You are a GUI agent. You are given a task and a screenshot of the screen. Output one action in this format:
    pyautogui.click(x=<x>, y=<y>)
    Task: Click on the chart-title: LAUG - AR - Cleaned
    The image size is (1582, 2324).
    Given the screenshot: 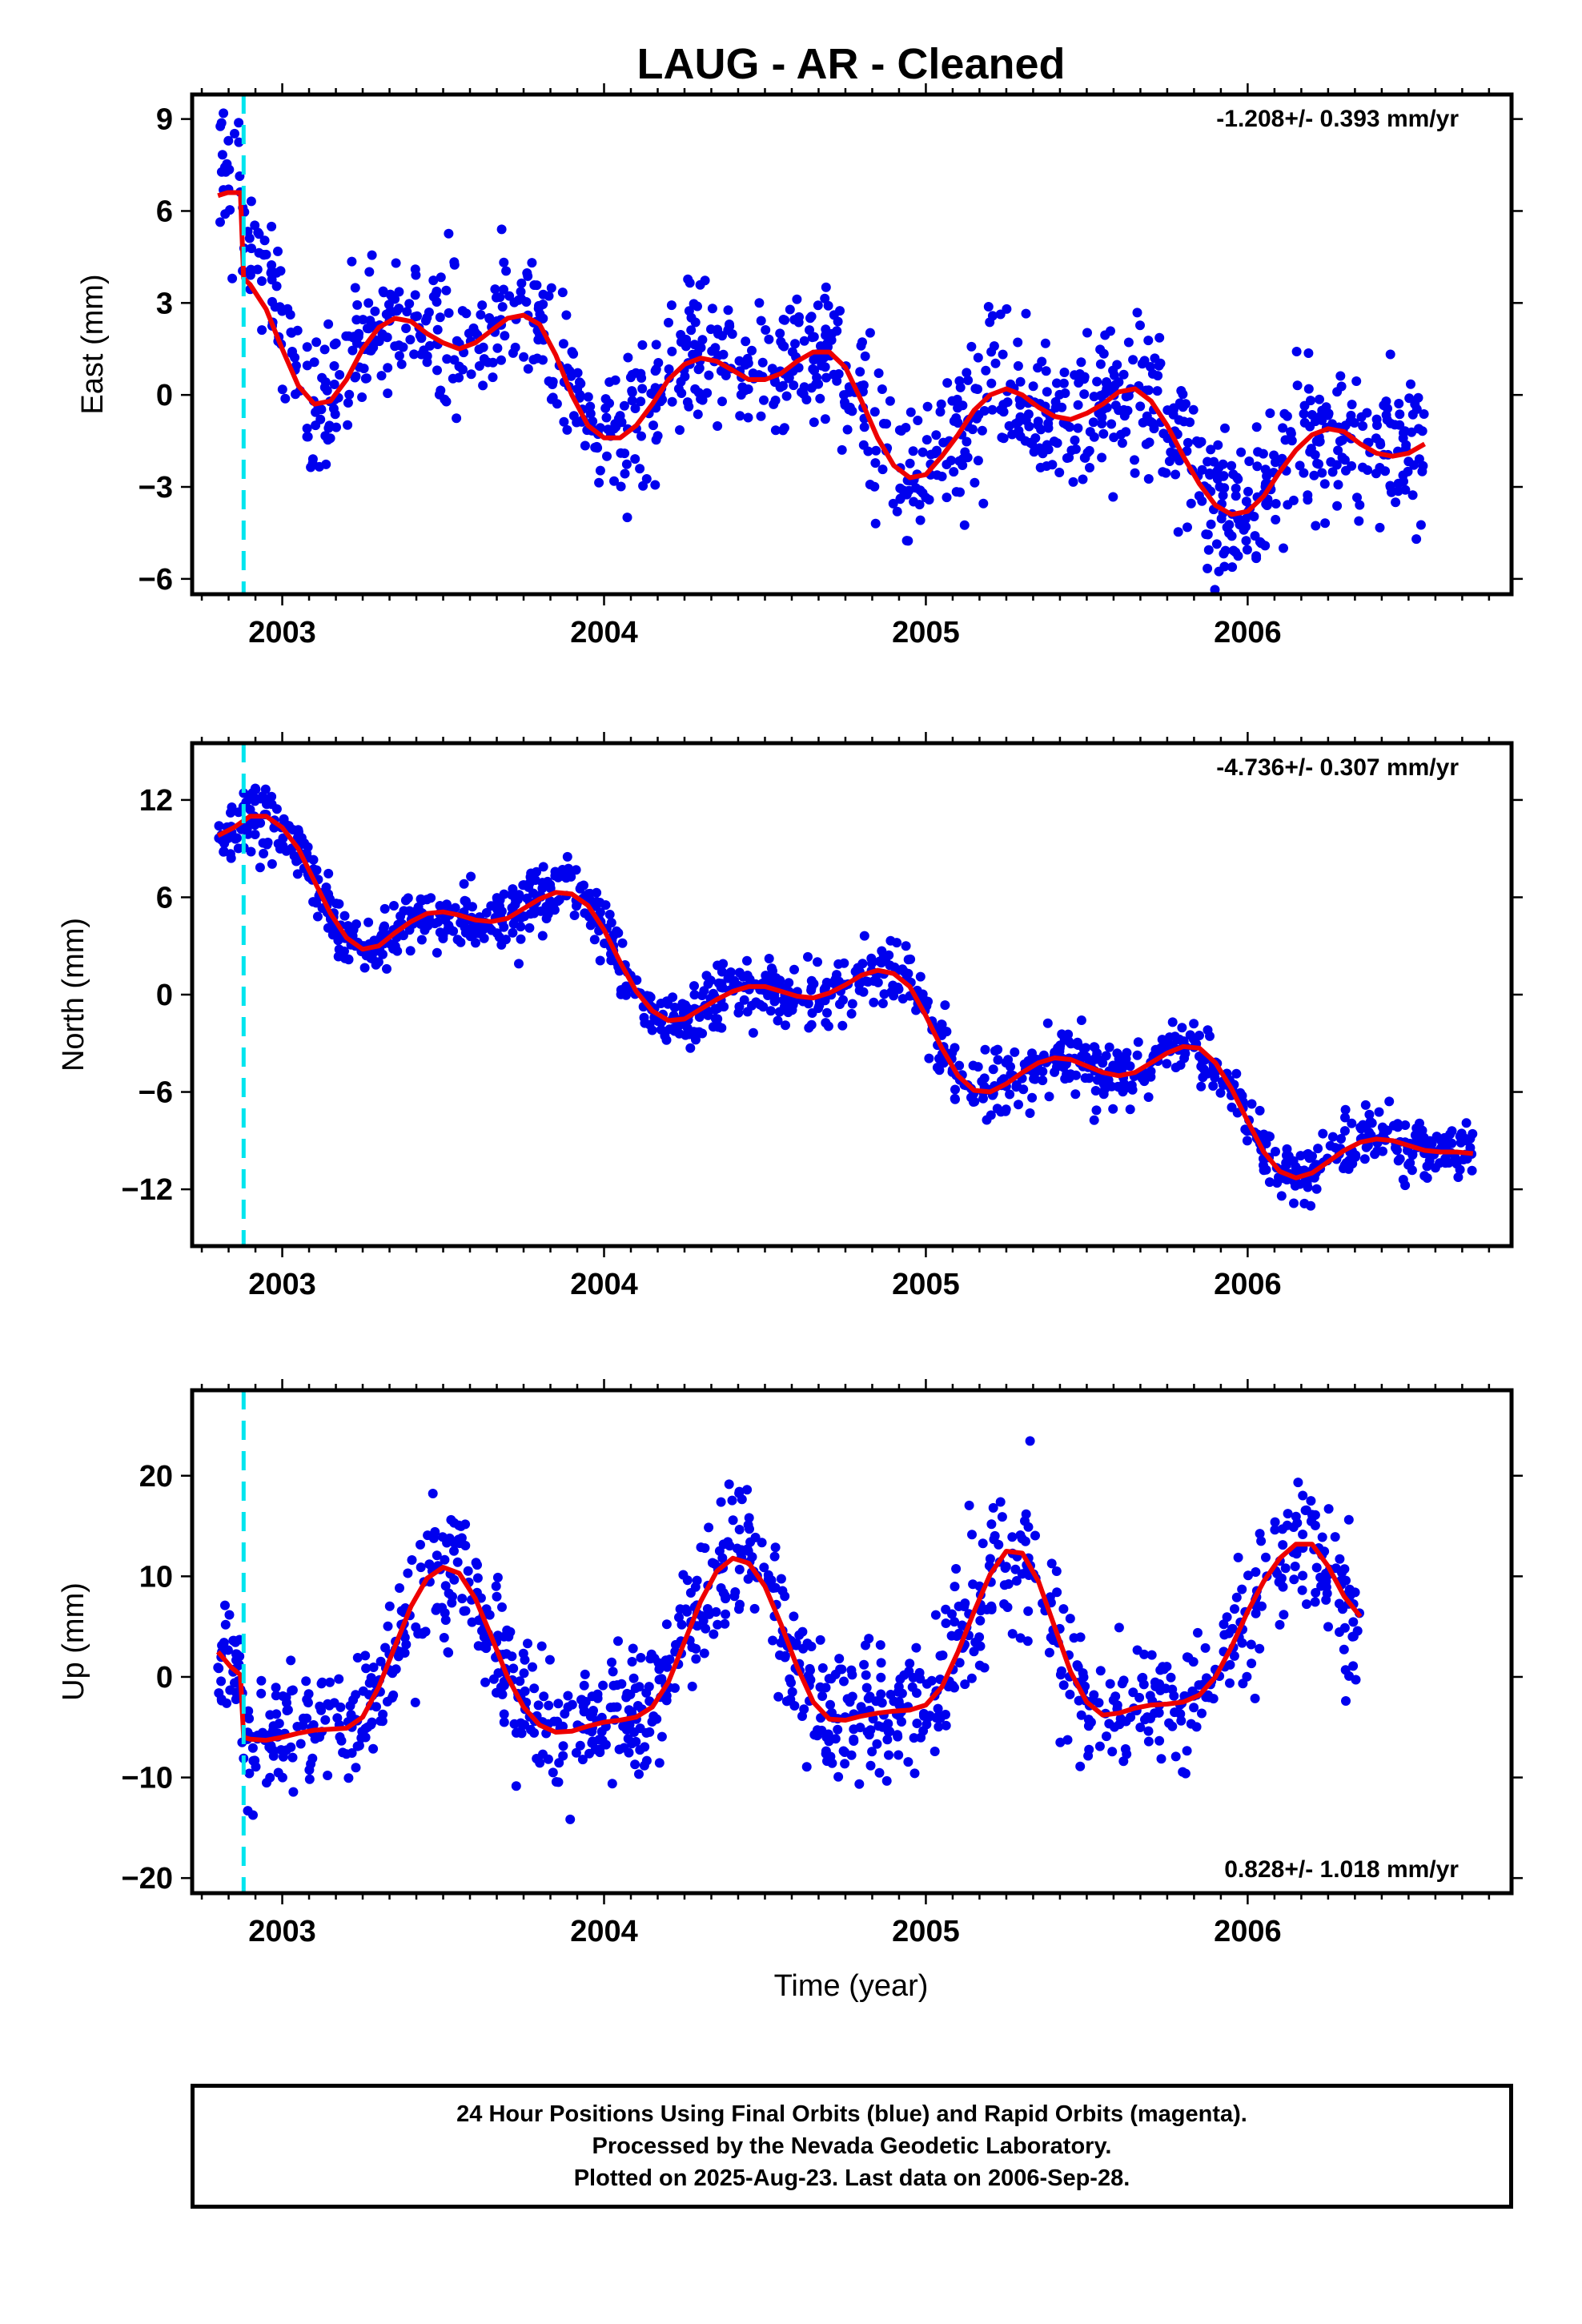 What is the action you would take?
    pyautogui.click(x=850, y=64)
    